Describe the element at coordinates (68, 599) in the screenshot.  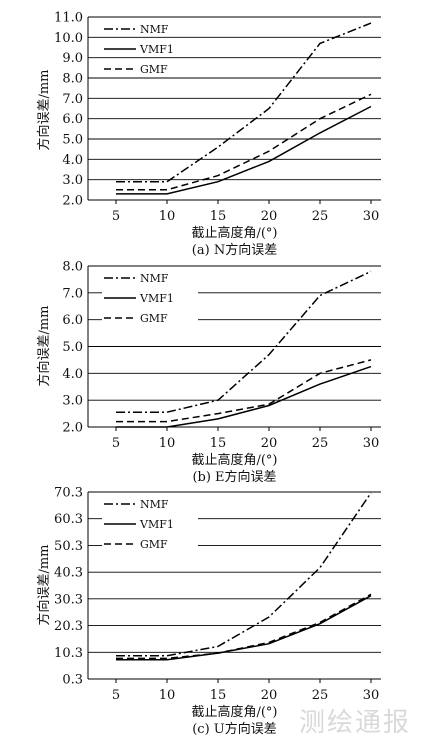
I see `y-tick-label: 30.3` at that location.